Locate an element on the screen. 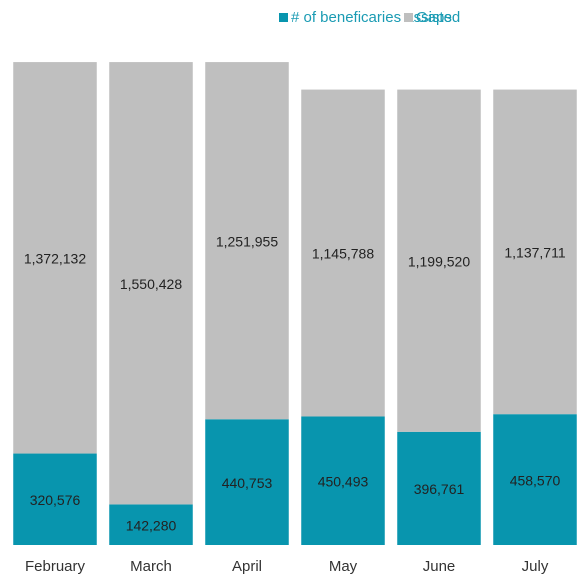 The width and height of the screenshot is (585, 575). data-label: 1,137,711 is located at coordinates (534, 253).